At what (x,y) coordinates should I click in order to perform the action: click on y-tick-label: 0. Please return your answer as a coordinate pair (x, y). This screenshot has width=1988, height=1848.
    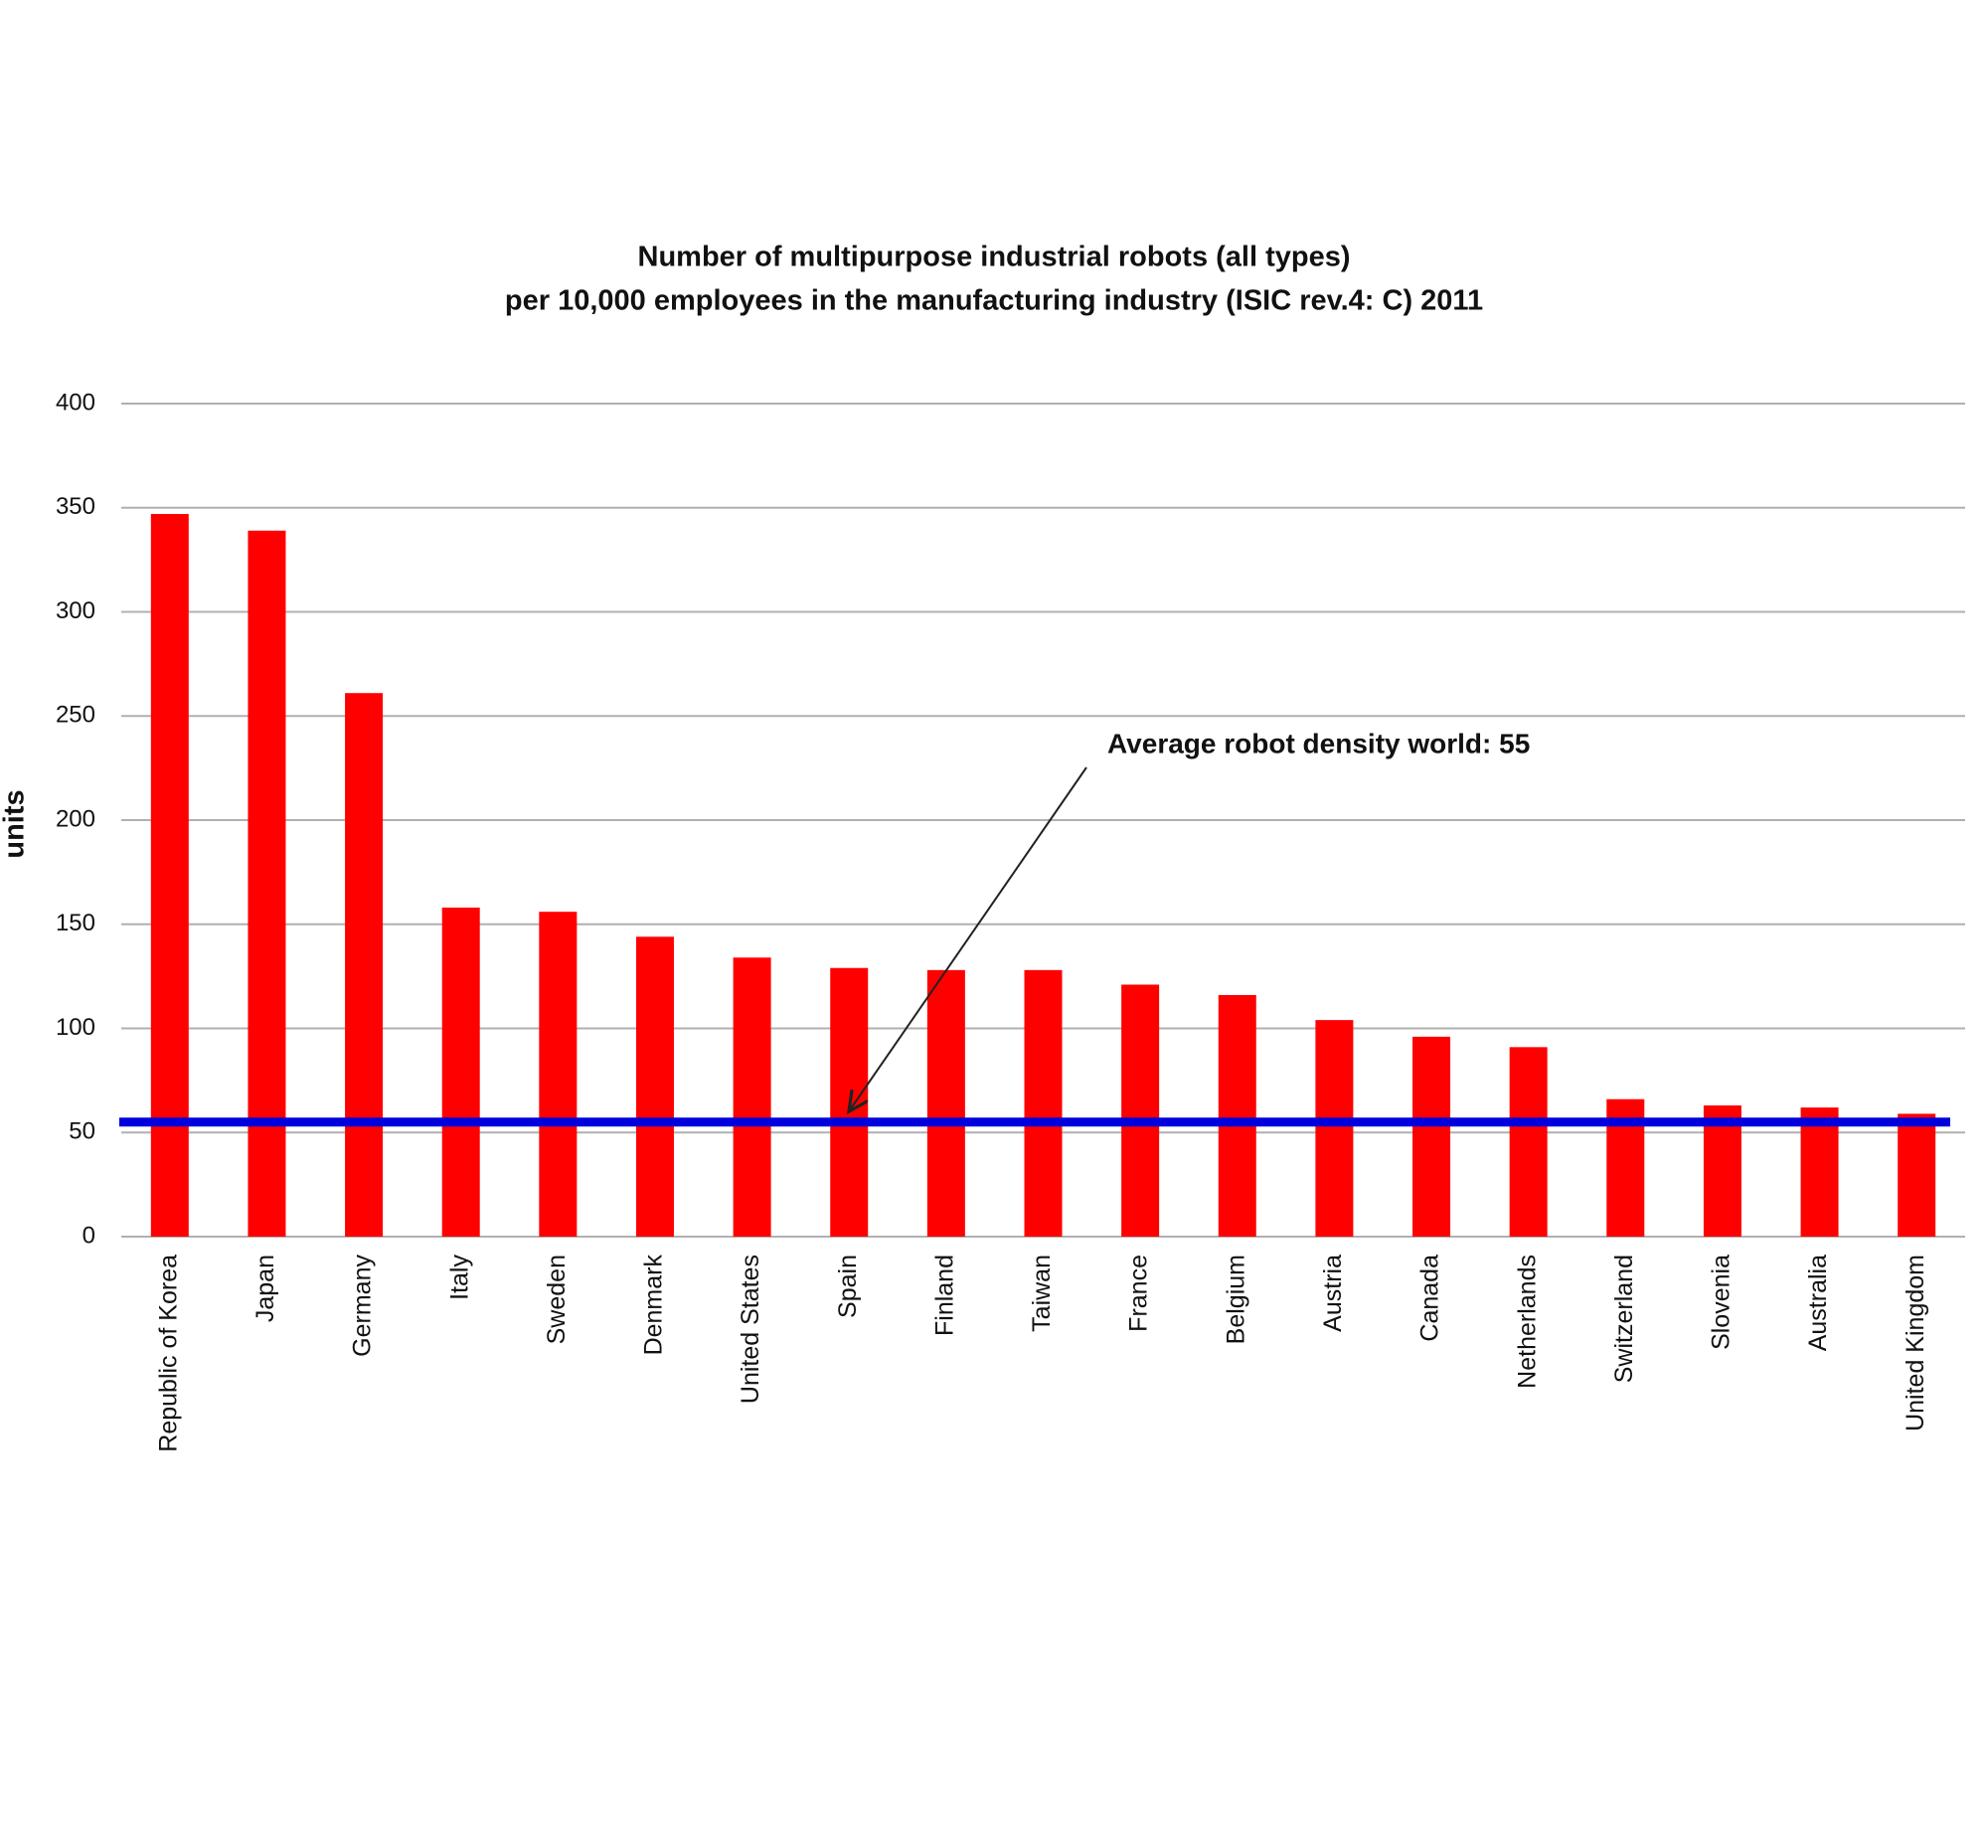
    Looking at the image, I should click on (89, 1235).